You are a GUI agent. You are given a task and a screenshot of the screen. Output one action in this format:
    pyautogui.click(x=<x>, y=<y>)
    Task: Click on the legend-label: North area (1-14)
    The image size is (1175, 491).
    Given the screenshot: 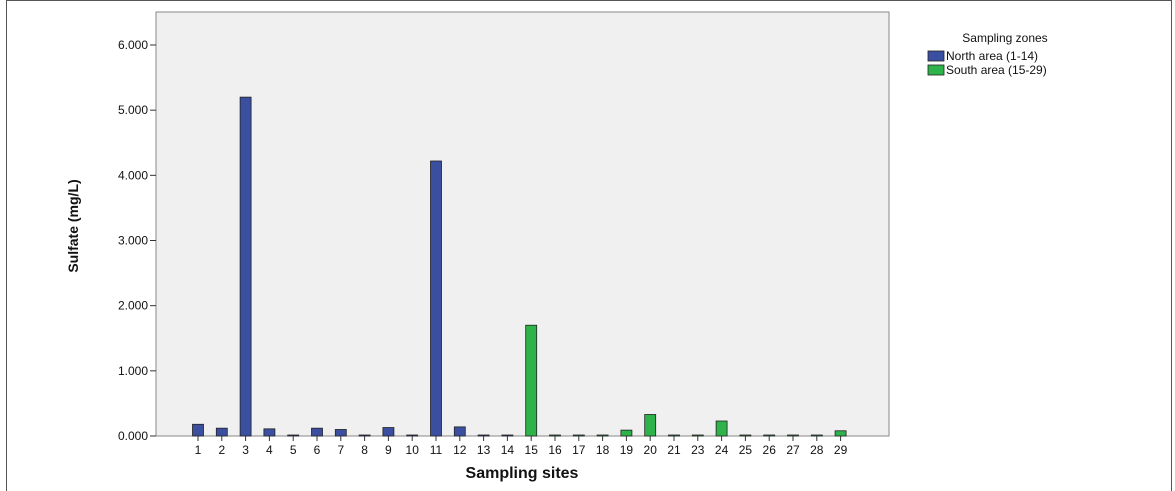 What is the action you would take?
    pyautogui.click(x=992, y=56)
    